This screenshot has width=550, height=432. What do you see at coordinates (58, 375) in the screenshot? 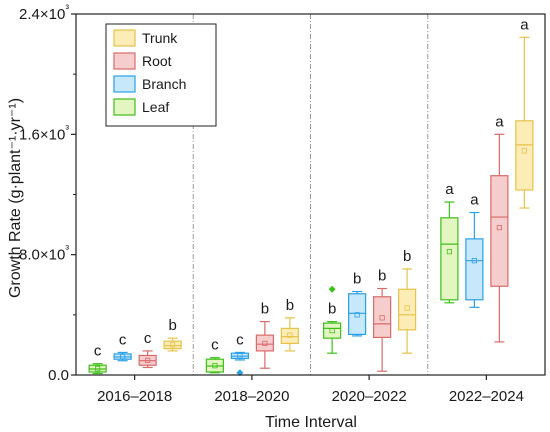
I see `y-tick-label: 0.0` at bounding box center [58, 375].